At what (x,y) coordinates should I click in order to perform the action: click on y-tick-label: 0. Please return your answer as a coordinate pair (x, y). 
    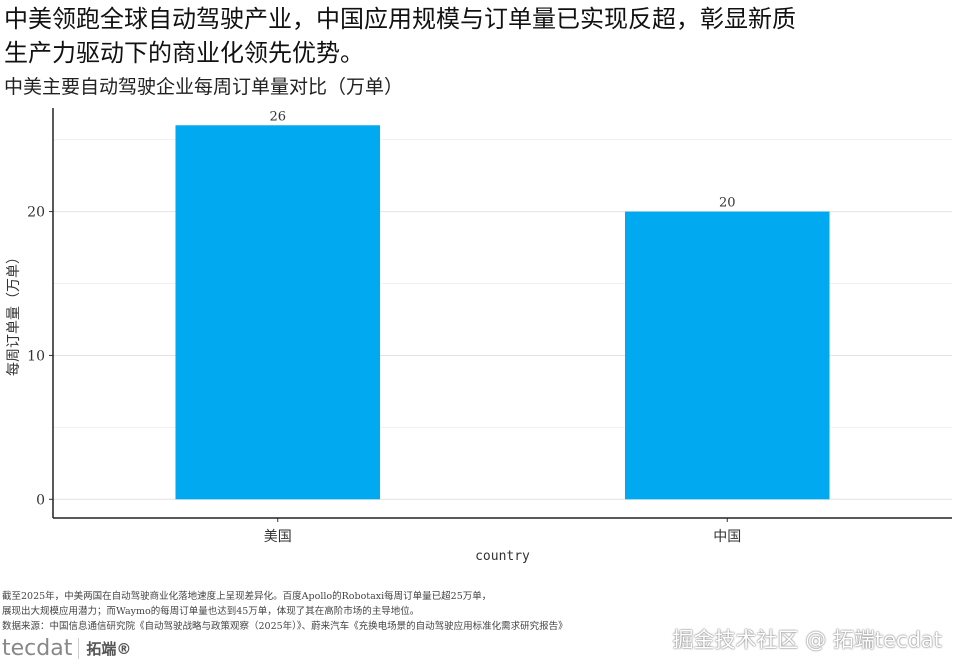
    Looking at the image, I should click on (40, 500).